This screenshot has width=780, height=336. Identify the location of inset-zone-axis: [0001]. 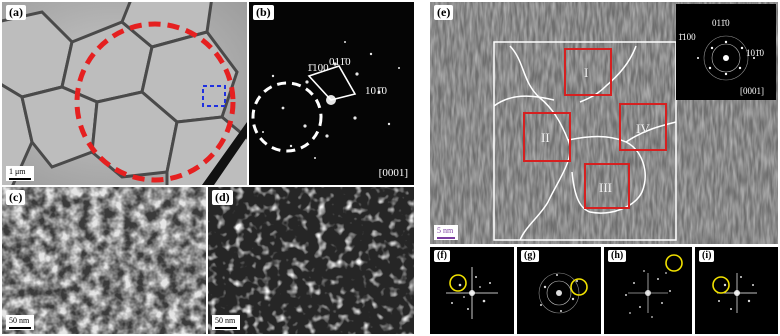
(752, 91).